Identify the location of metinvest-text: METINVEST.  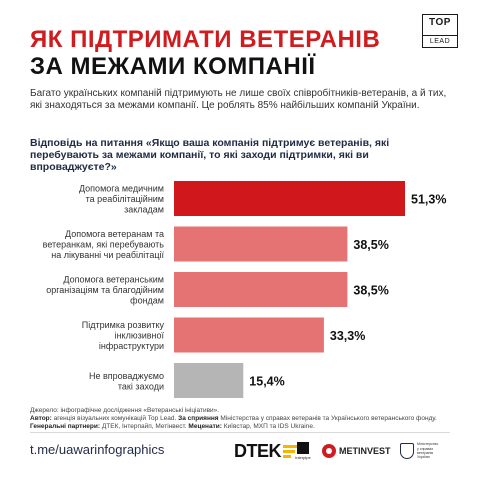
(365, 451).